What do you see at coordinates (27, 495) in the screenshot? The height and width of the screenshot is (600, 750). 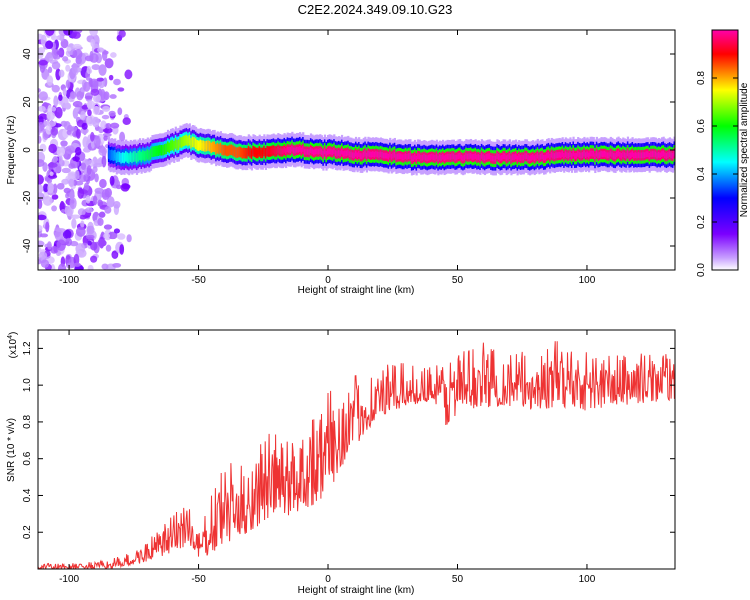 I see `snr-y-tick-label: 0.4` at bounding box center [27, 495].